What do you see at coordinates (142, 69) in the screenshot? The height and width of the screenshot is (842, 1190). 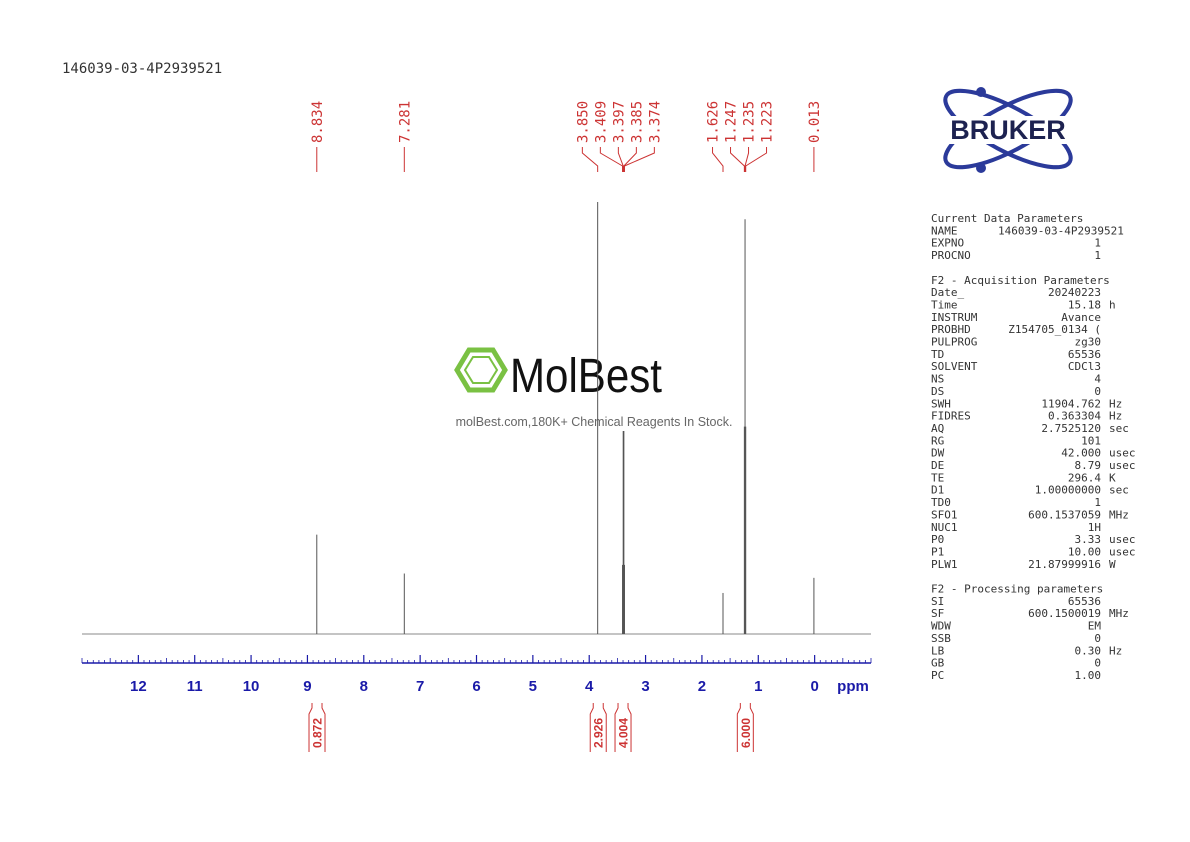 I see `chart-title: 146039-03-4P2939521` at bounding box center [142, 69].